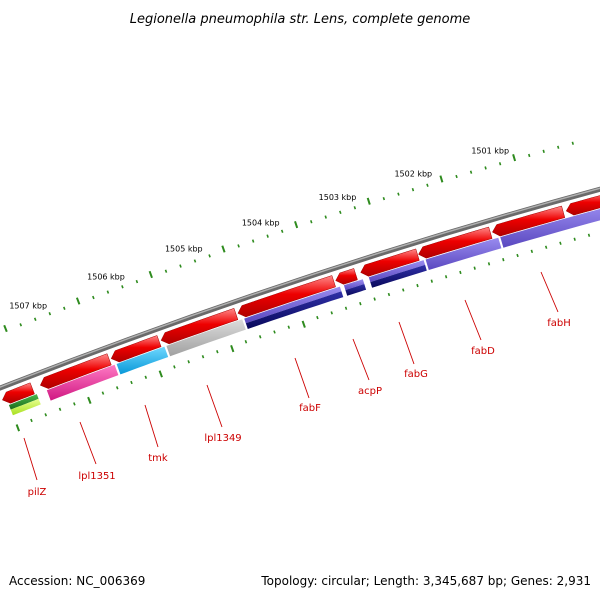  What do you see at coordinates (261, 222) in the screenshot?
I see `tick-label: 1504 kbp` at bounding box center [261, 222].